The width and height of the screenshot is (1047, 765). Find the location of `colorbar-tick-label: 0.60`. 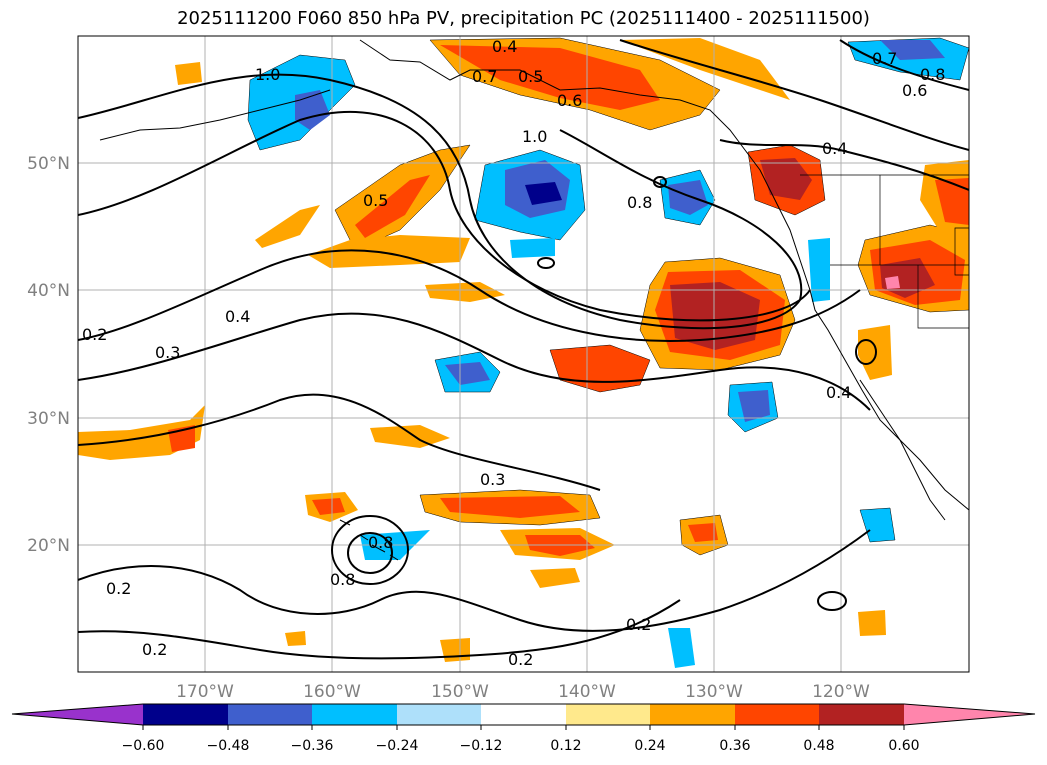

colorbar-tick-label: 0.60 is located at coordinates (903, 746).